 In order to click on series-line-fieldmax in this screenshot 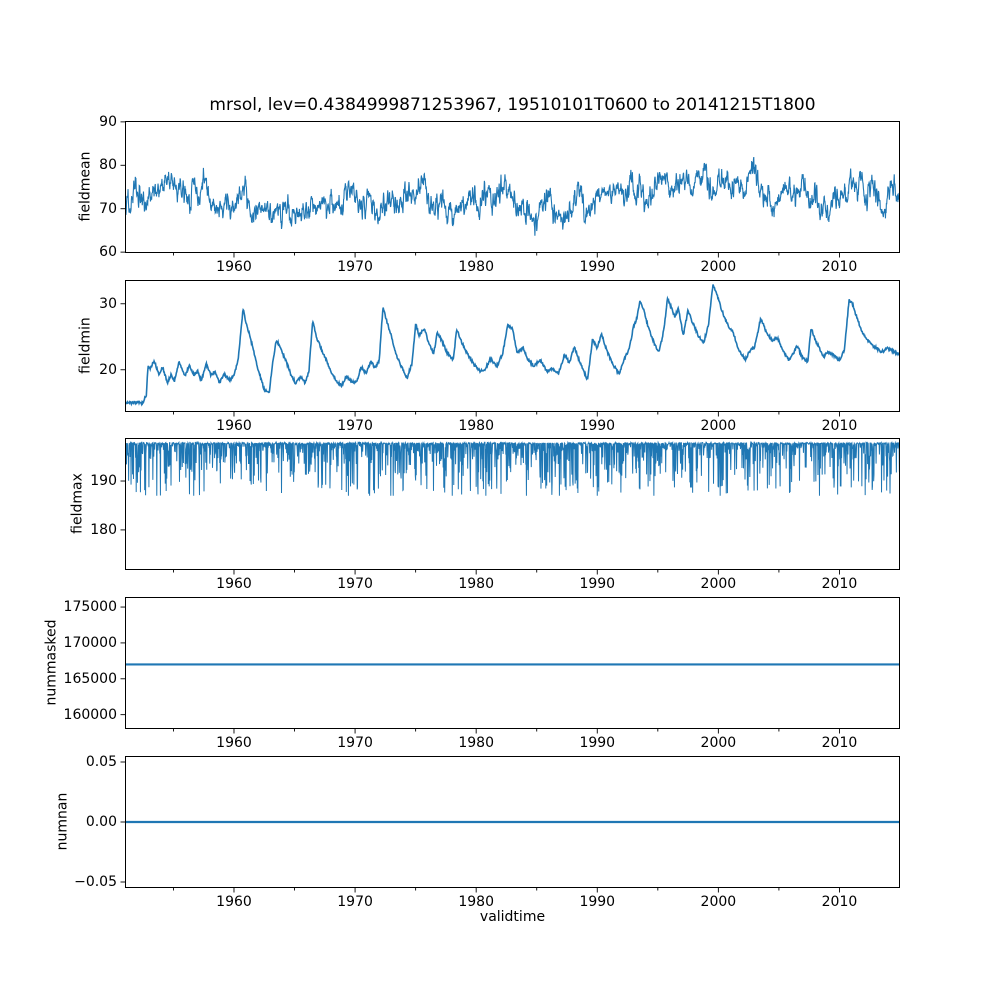, I will do `click(512, 468)`.